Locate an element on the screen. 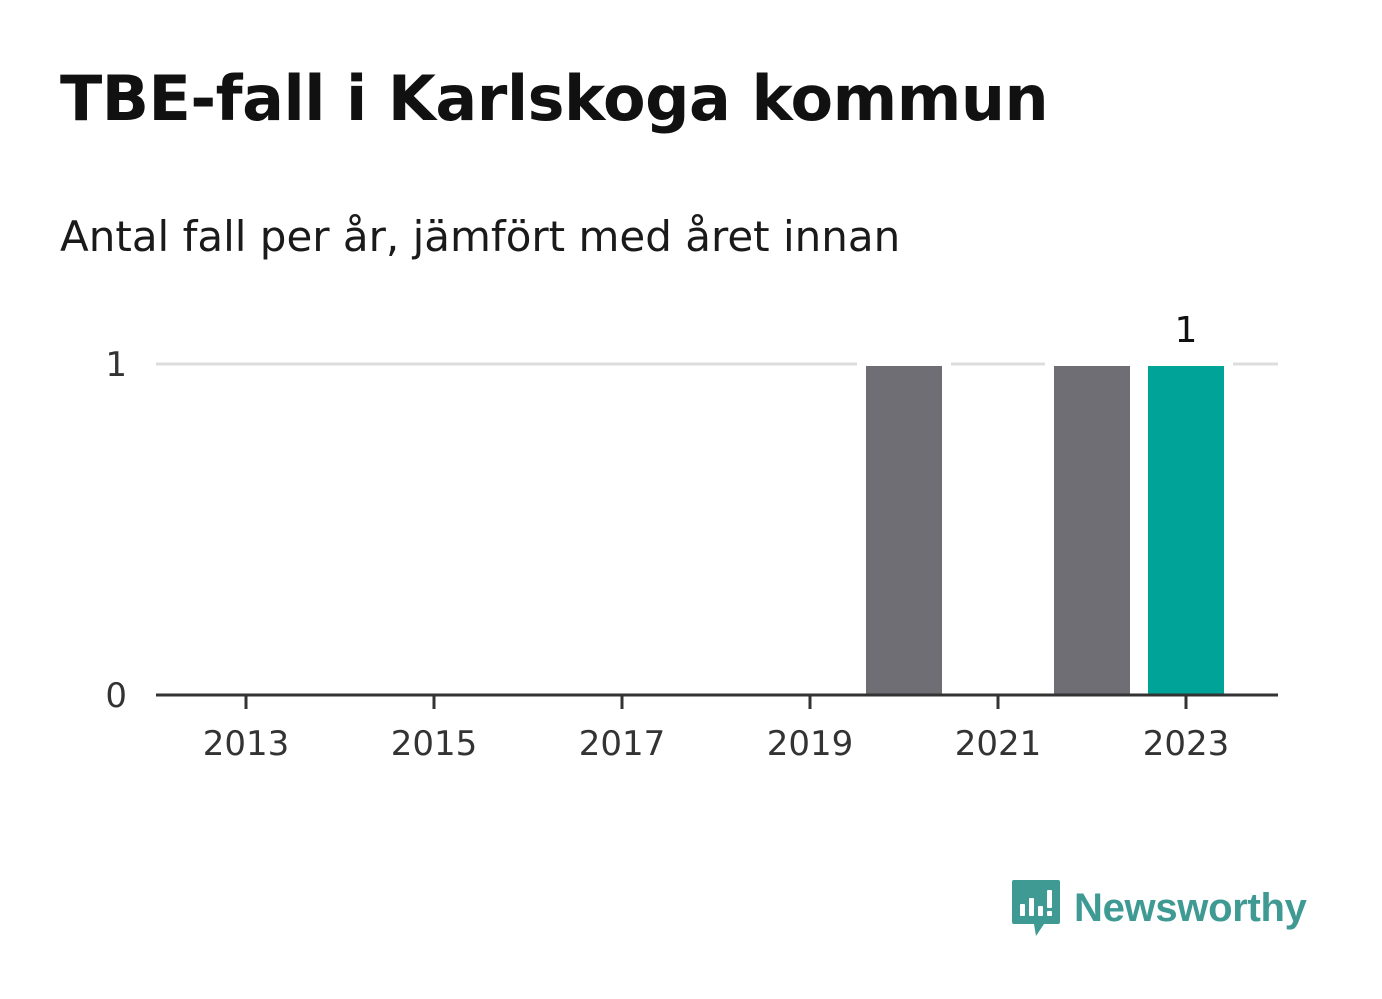 This screenshot has width=1382, height=999. x-tick-label-2013: 2013 is located at coordinates (246, 744).